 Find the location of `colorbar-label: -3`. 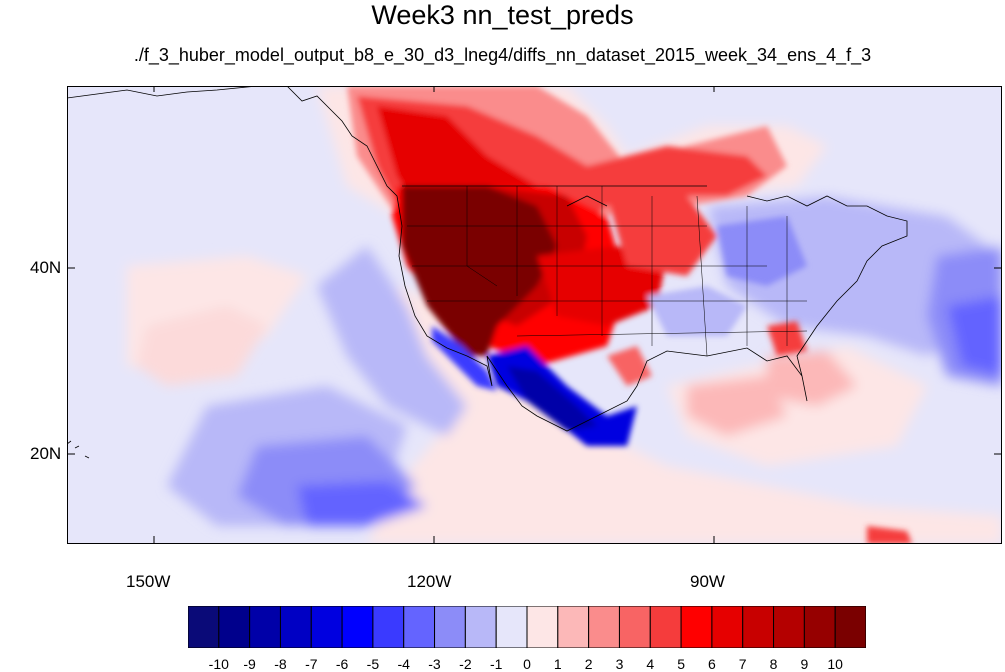

colorbar-label: -3 is located at coordinates (434, 664).